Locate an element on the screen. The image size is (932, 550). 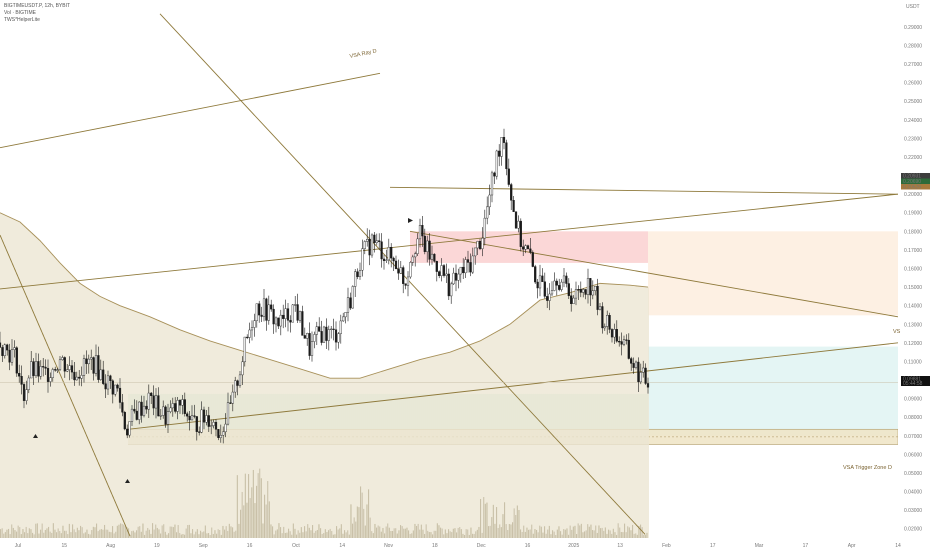
y-tick-label: 0.19000 is located at coordinates (913, 214).